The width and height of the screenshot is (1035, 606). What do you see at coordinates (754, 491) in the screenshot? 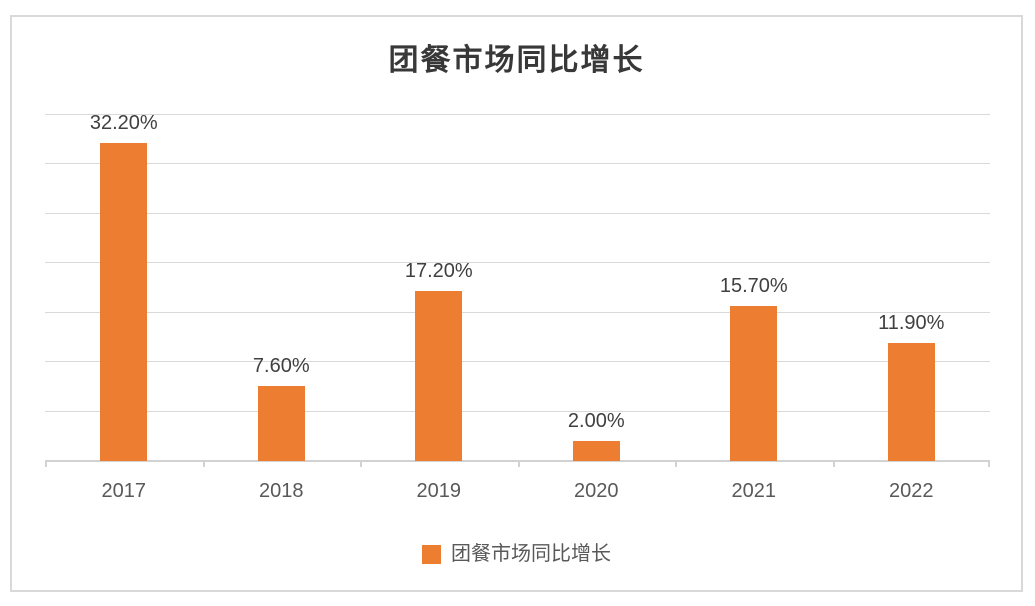
I see `x-axis-label-2021: 2021` at bounding box center [754, 491].